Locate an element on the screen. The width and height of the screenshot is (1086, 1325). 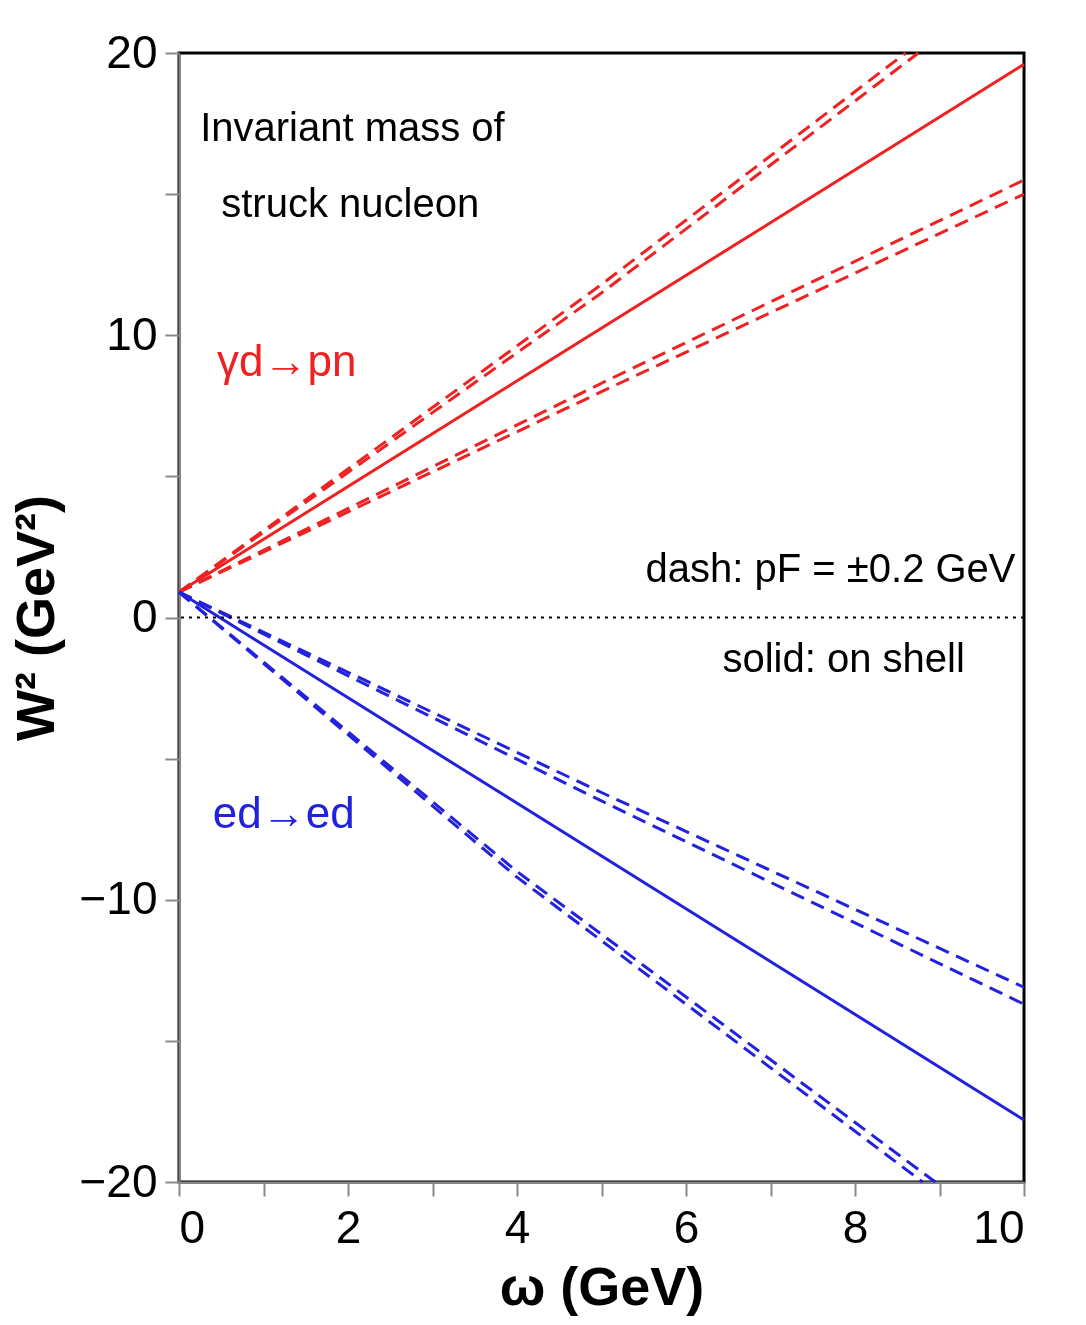
y-tick-label: 10 is located at coordinates (132, 333).